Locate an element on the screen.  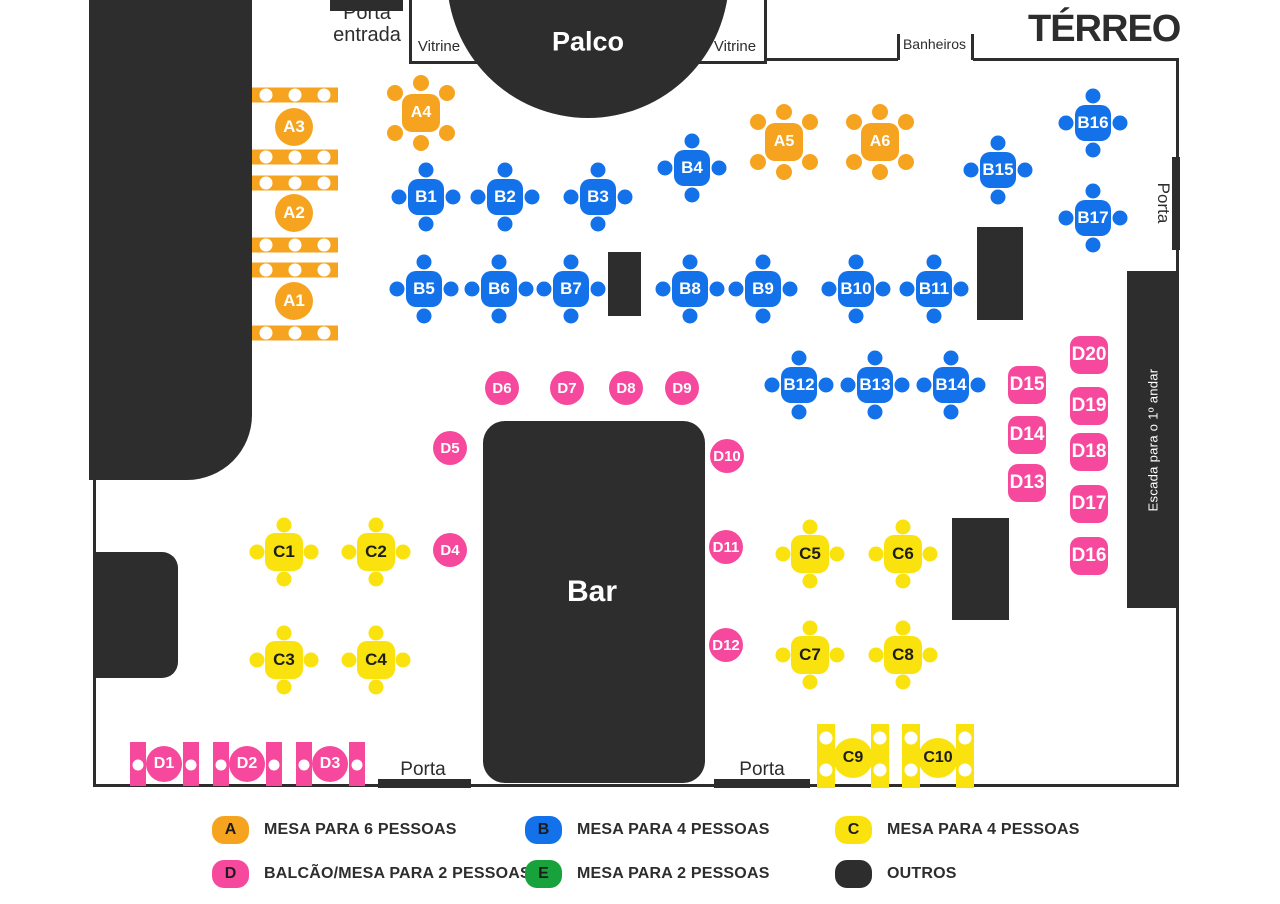
table-top: D5 is located at coordinates (450, 448).